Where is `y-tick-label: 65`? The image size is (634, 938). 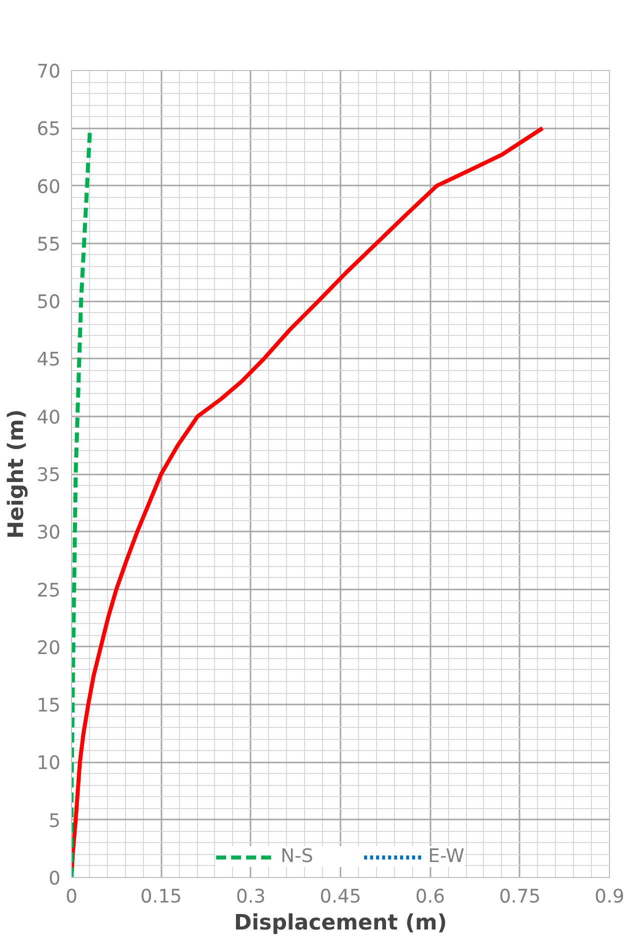
y-tick-label: 65 is located at coordinates (48, 129).